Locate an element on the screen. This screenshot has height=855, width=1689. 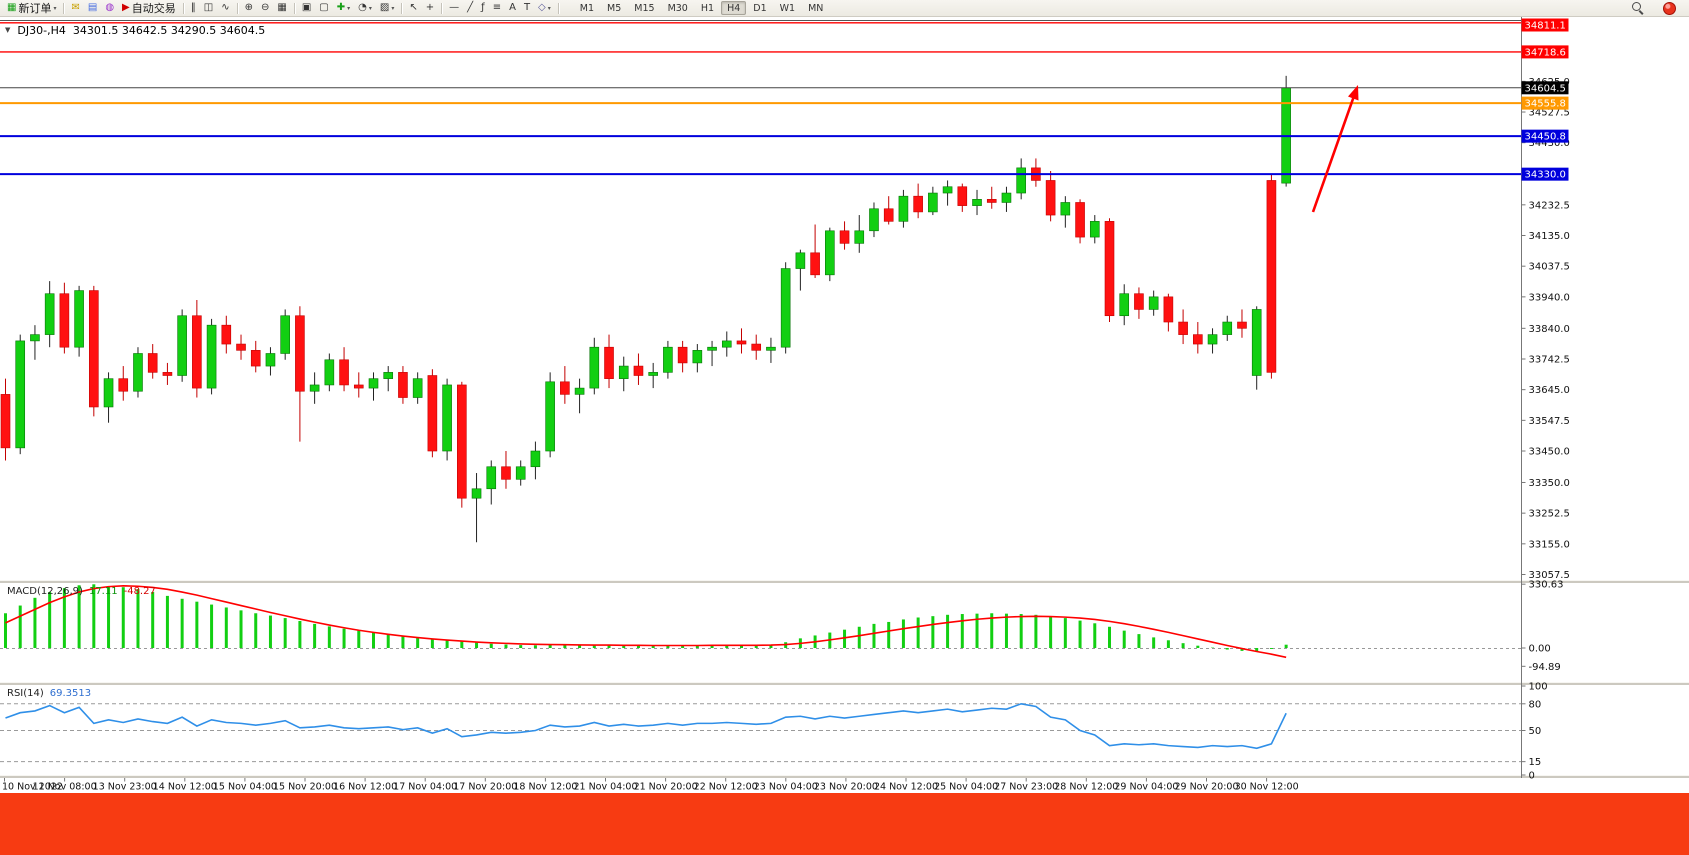
line-mode-button: ∿ is located at coordinates (225, 8).